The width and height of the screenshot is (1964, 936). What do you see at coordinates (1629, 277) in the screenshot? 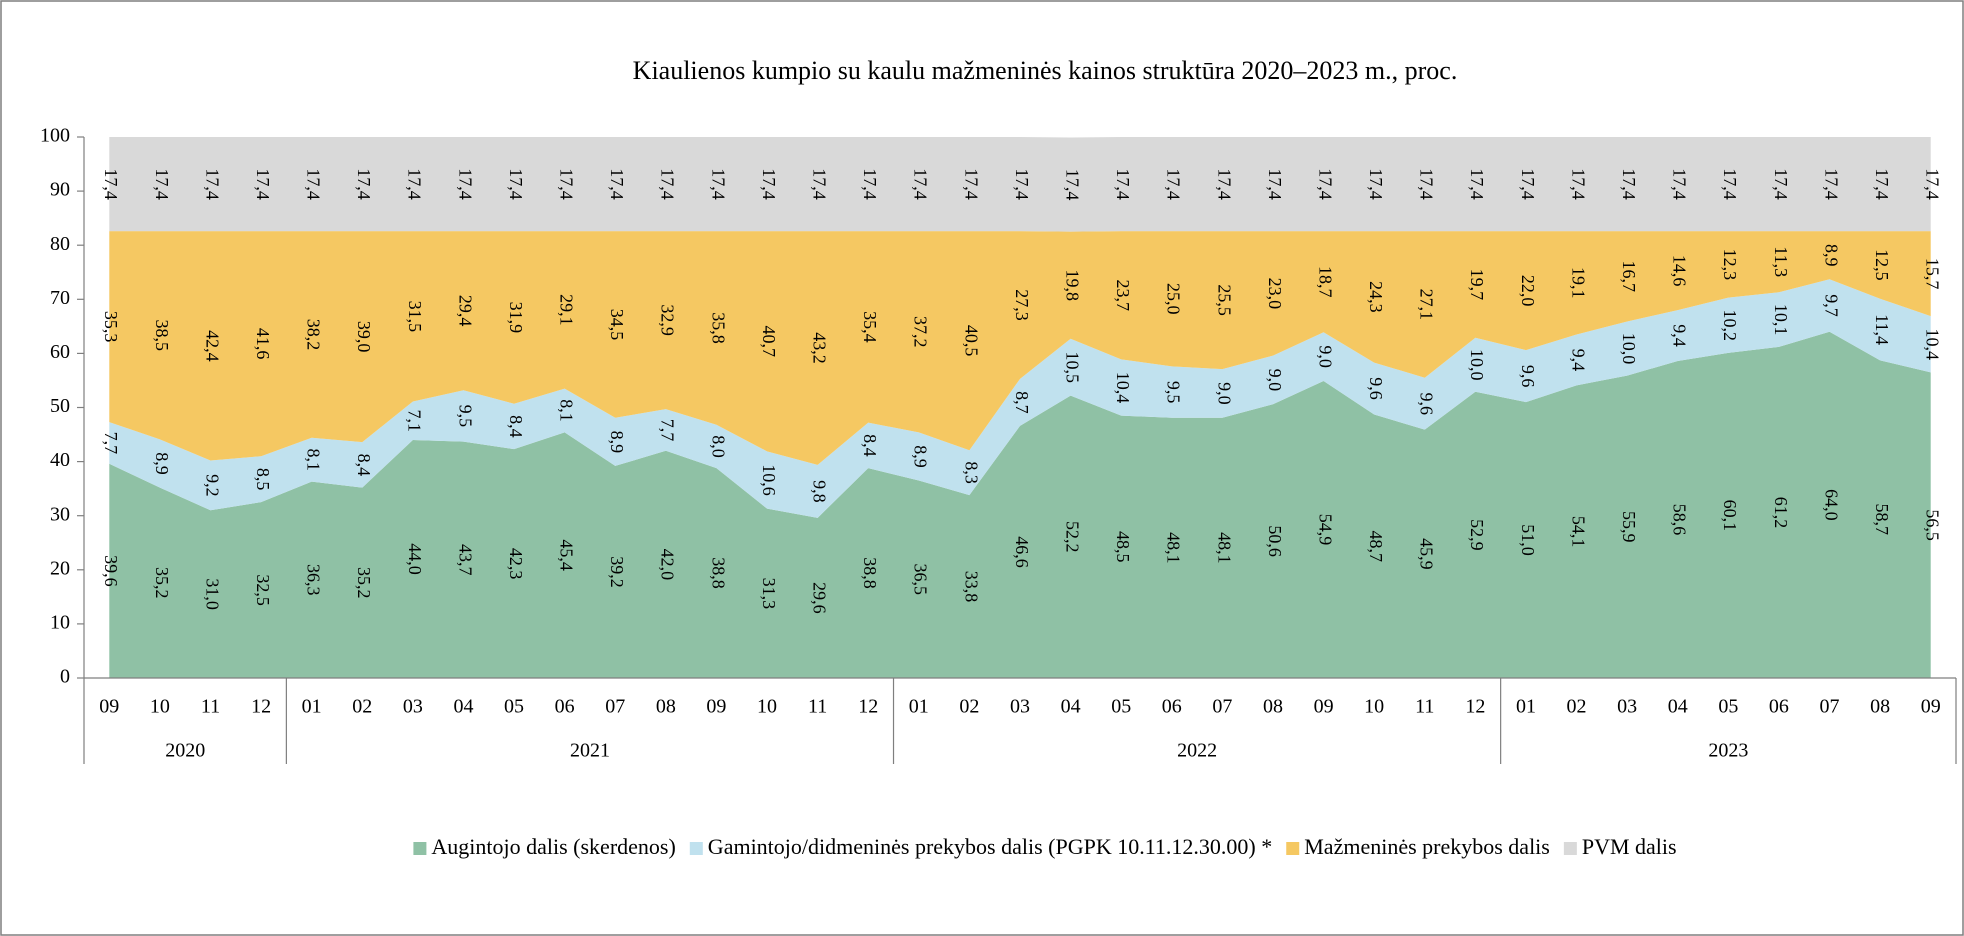
I see `data-label: 16,7` at bounding box center [1629, 277].